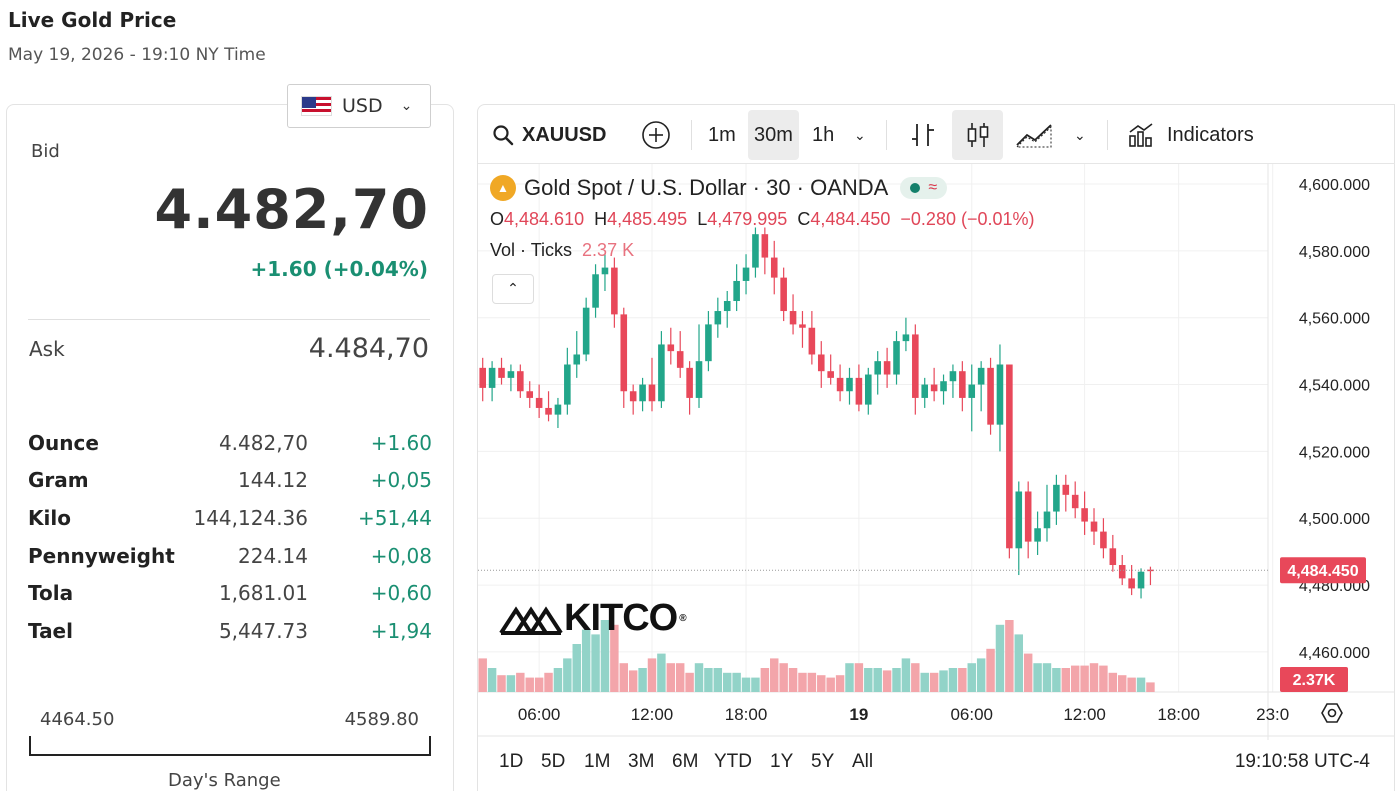  Describe the element at coordinates (230, 556) in the screenshot. I see `unit-row-pennyweight: Pennyweight 224.14 +0,08` at that location.